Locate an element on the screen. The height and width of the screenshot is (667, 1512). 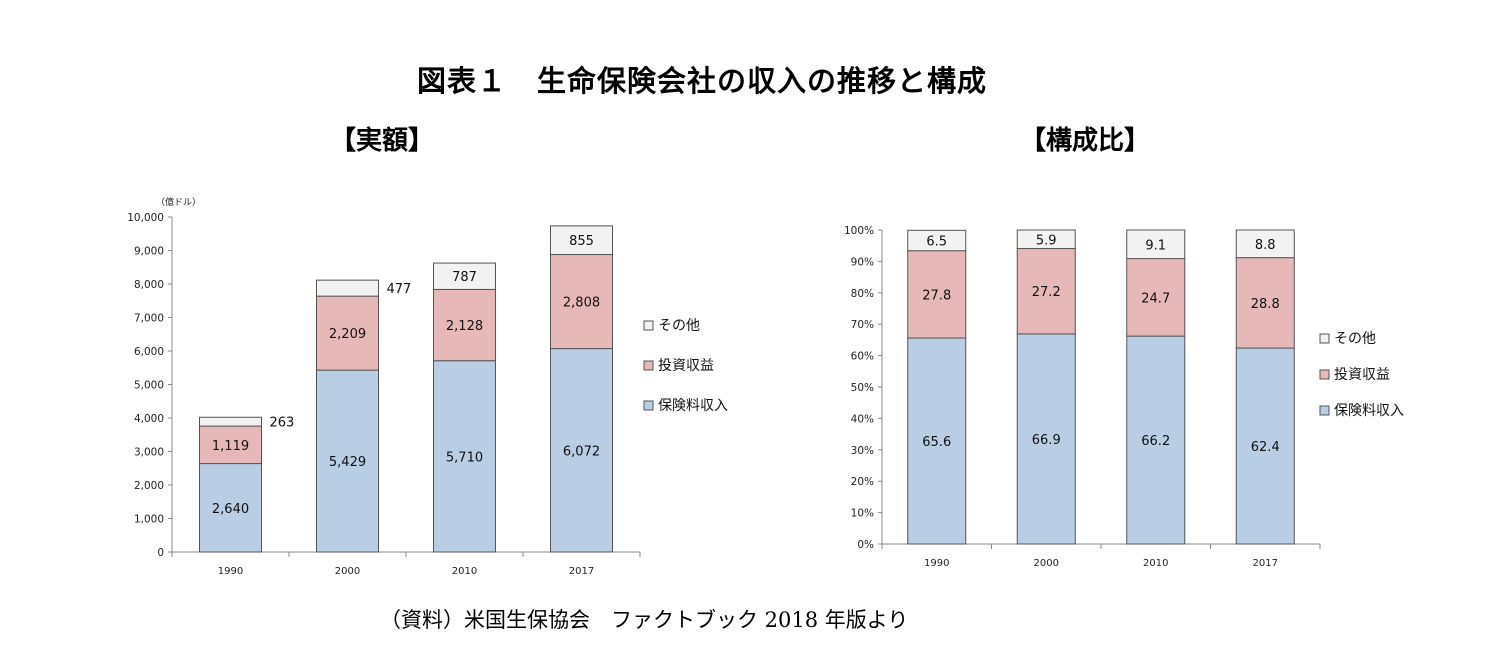
y-tick-label: 5,000 is located at coordinates (149, 386).